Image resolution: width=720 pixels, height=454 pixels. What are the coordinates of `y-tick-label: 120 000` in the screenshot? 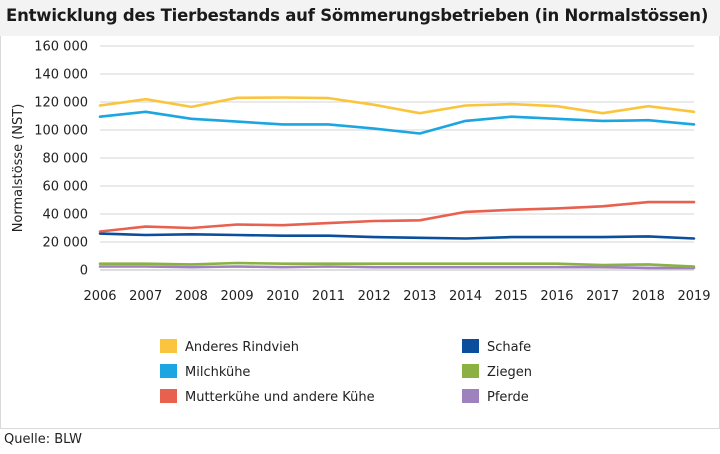 It's located at (61, 103).